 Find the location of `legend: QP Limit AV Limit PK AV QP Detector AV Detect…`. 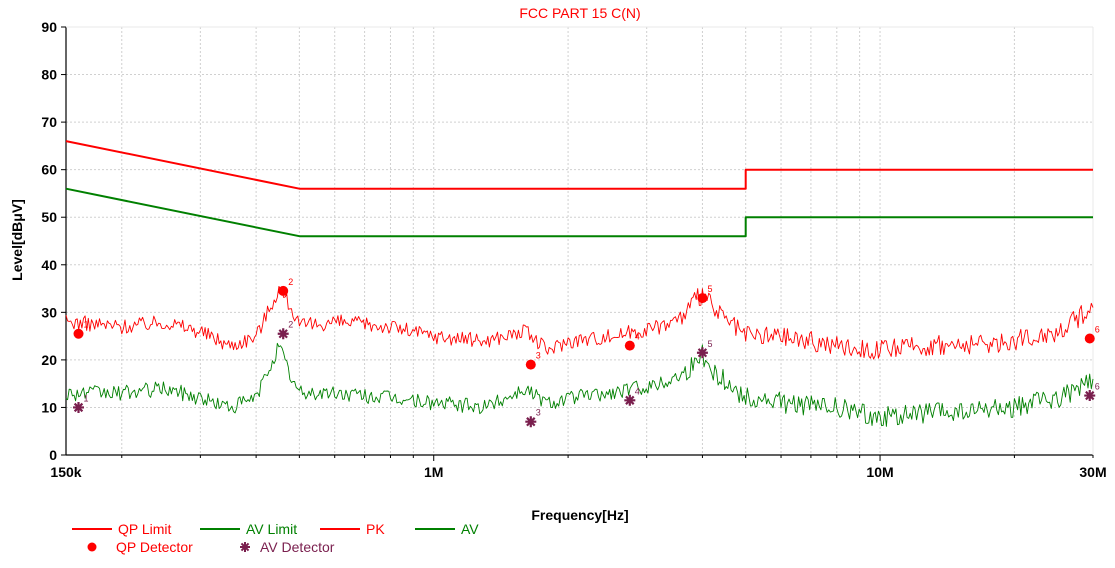

legend: QP Limit AV Limit PK AV QP Detector AV Detect… is located at coordinates (275, 538).